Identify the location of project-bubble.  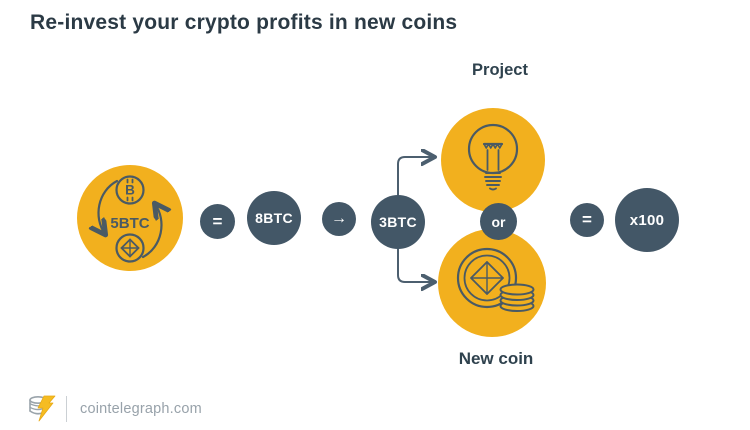
(493, 160).